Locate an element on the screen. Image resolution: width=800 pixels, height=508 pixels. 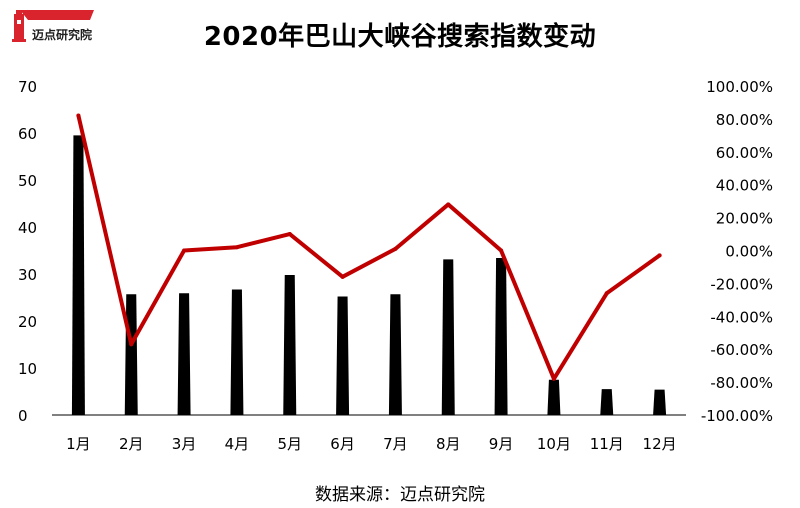
y-right-tick-label: -60.00% is located at coordinates (741, 350).